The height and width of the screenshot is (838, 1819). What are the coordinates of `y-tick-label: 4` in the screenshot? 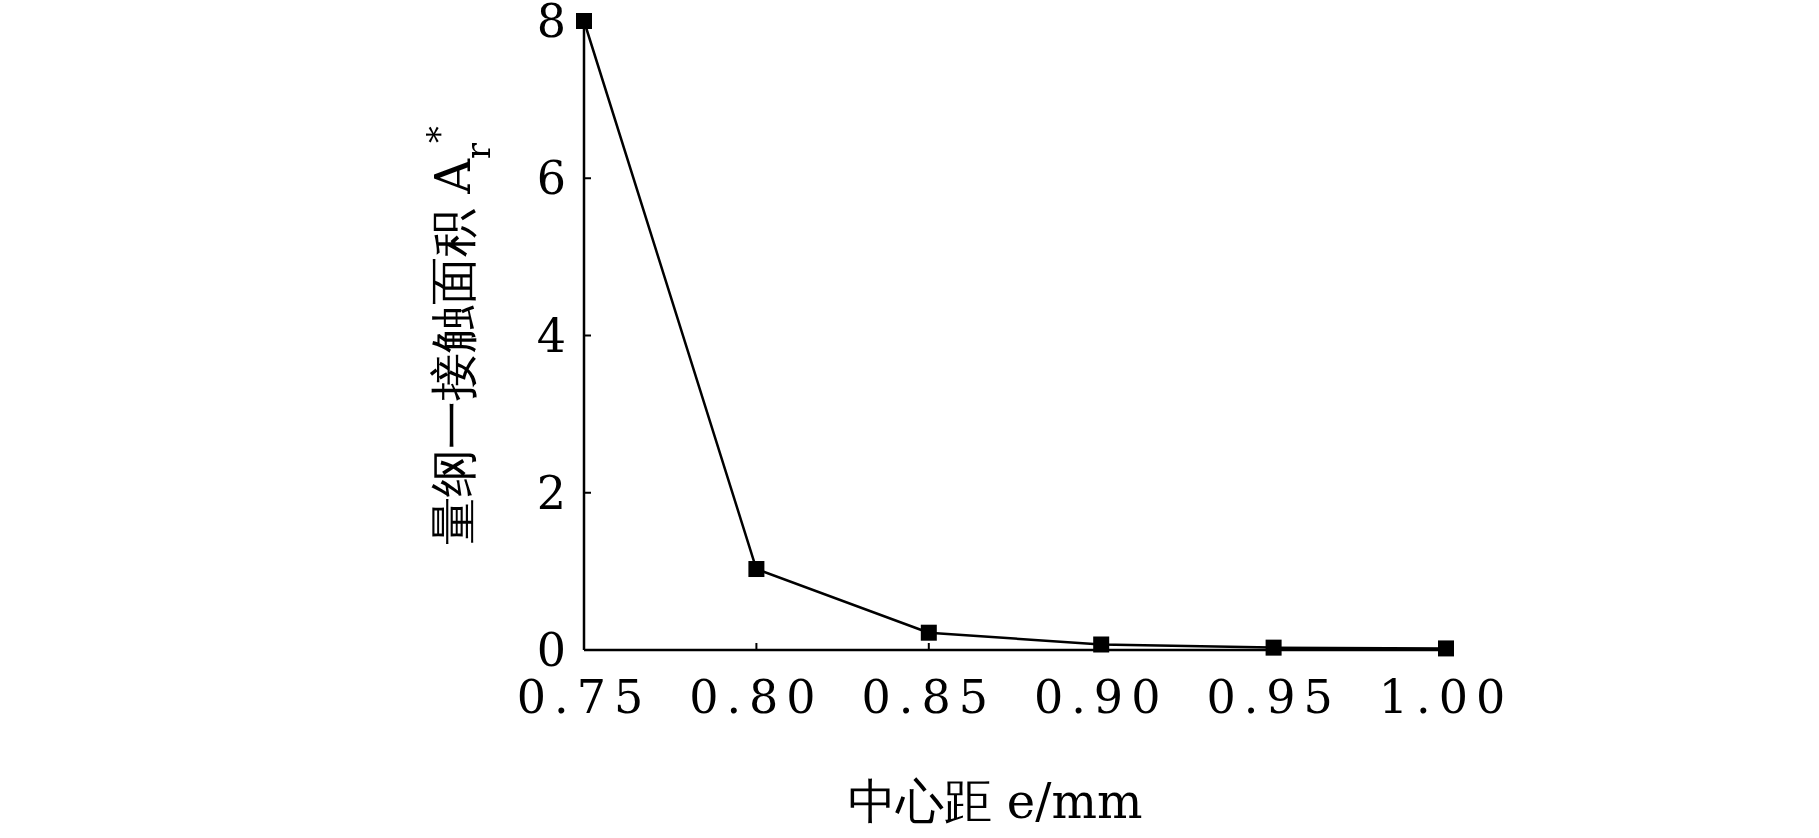 It's located at (551, 335).